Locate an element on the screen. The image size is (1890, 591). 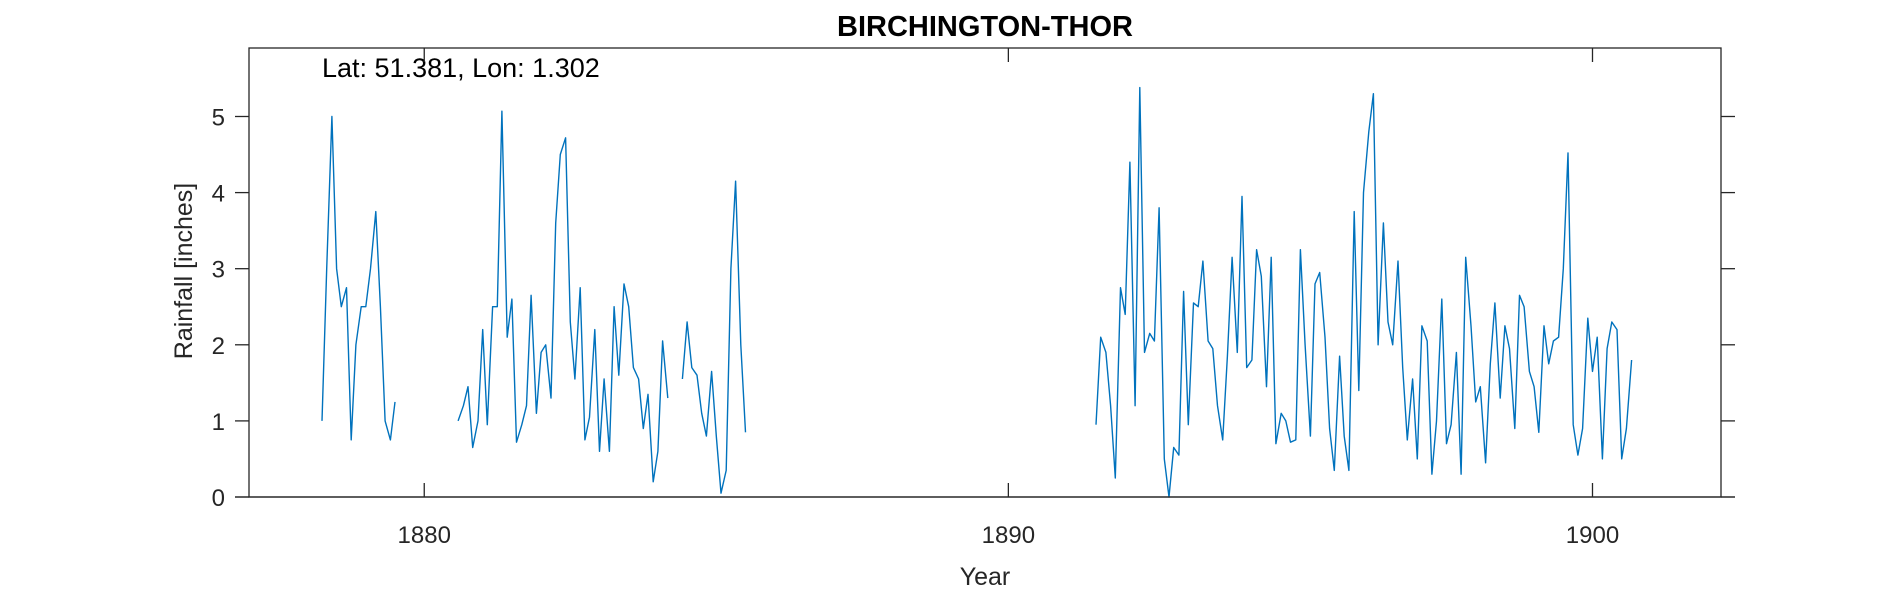
y-tick-label-0: 0 is located at coordinates (218, 498).